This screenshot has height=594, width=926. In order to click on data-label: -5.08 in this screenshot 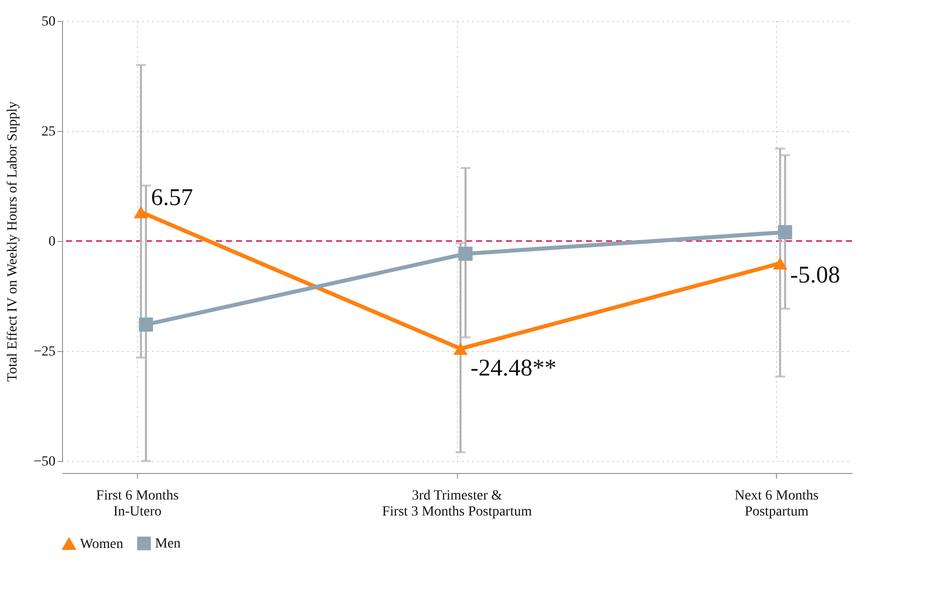, I will do `click(815, 275)`.